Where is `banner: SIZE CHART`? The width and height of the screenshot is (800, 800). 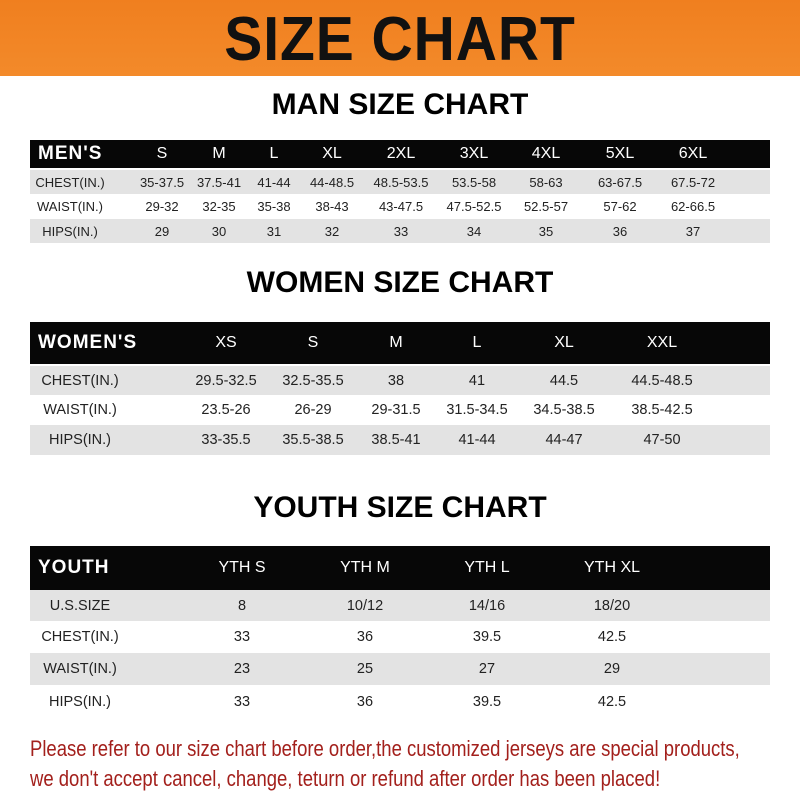 banner: SIZE CHART is located at coordinates (400, 38).